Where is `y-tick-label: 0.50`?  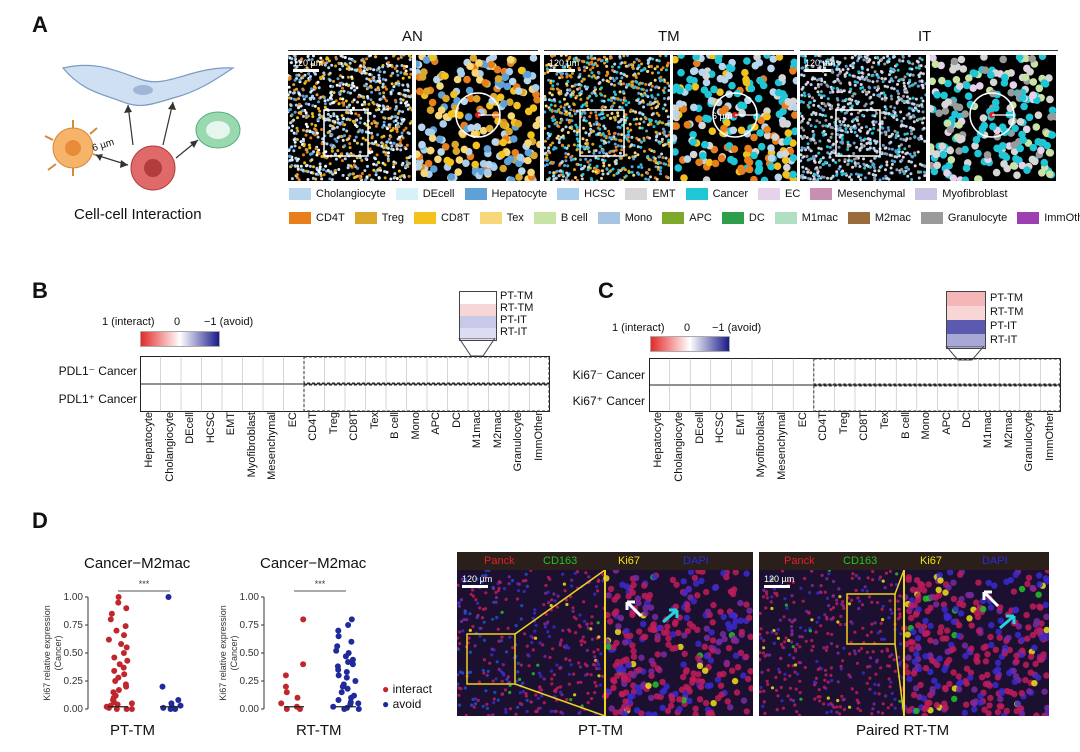 y-tick-label: 0.50 is located at coordinates (250, 653).